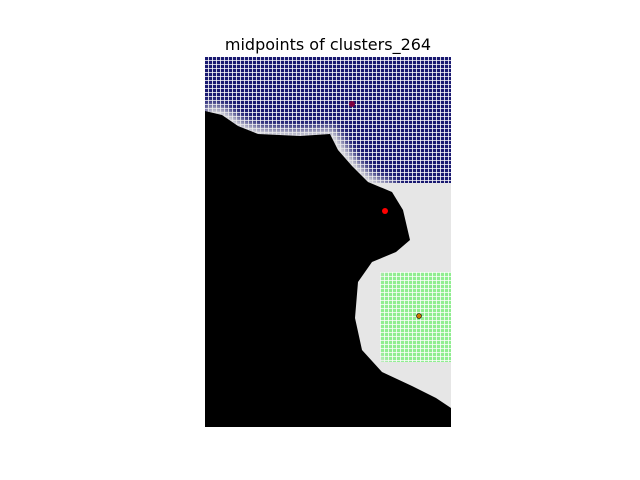 The height and width of the screenshot is (480, 640). Describe the element at coordinates (352, 104) in the screenshot. I see `midpoint-purple` at that location.